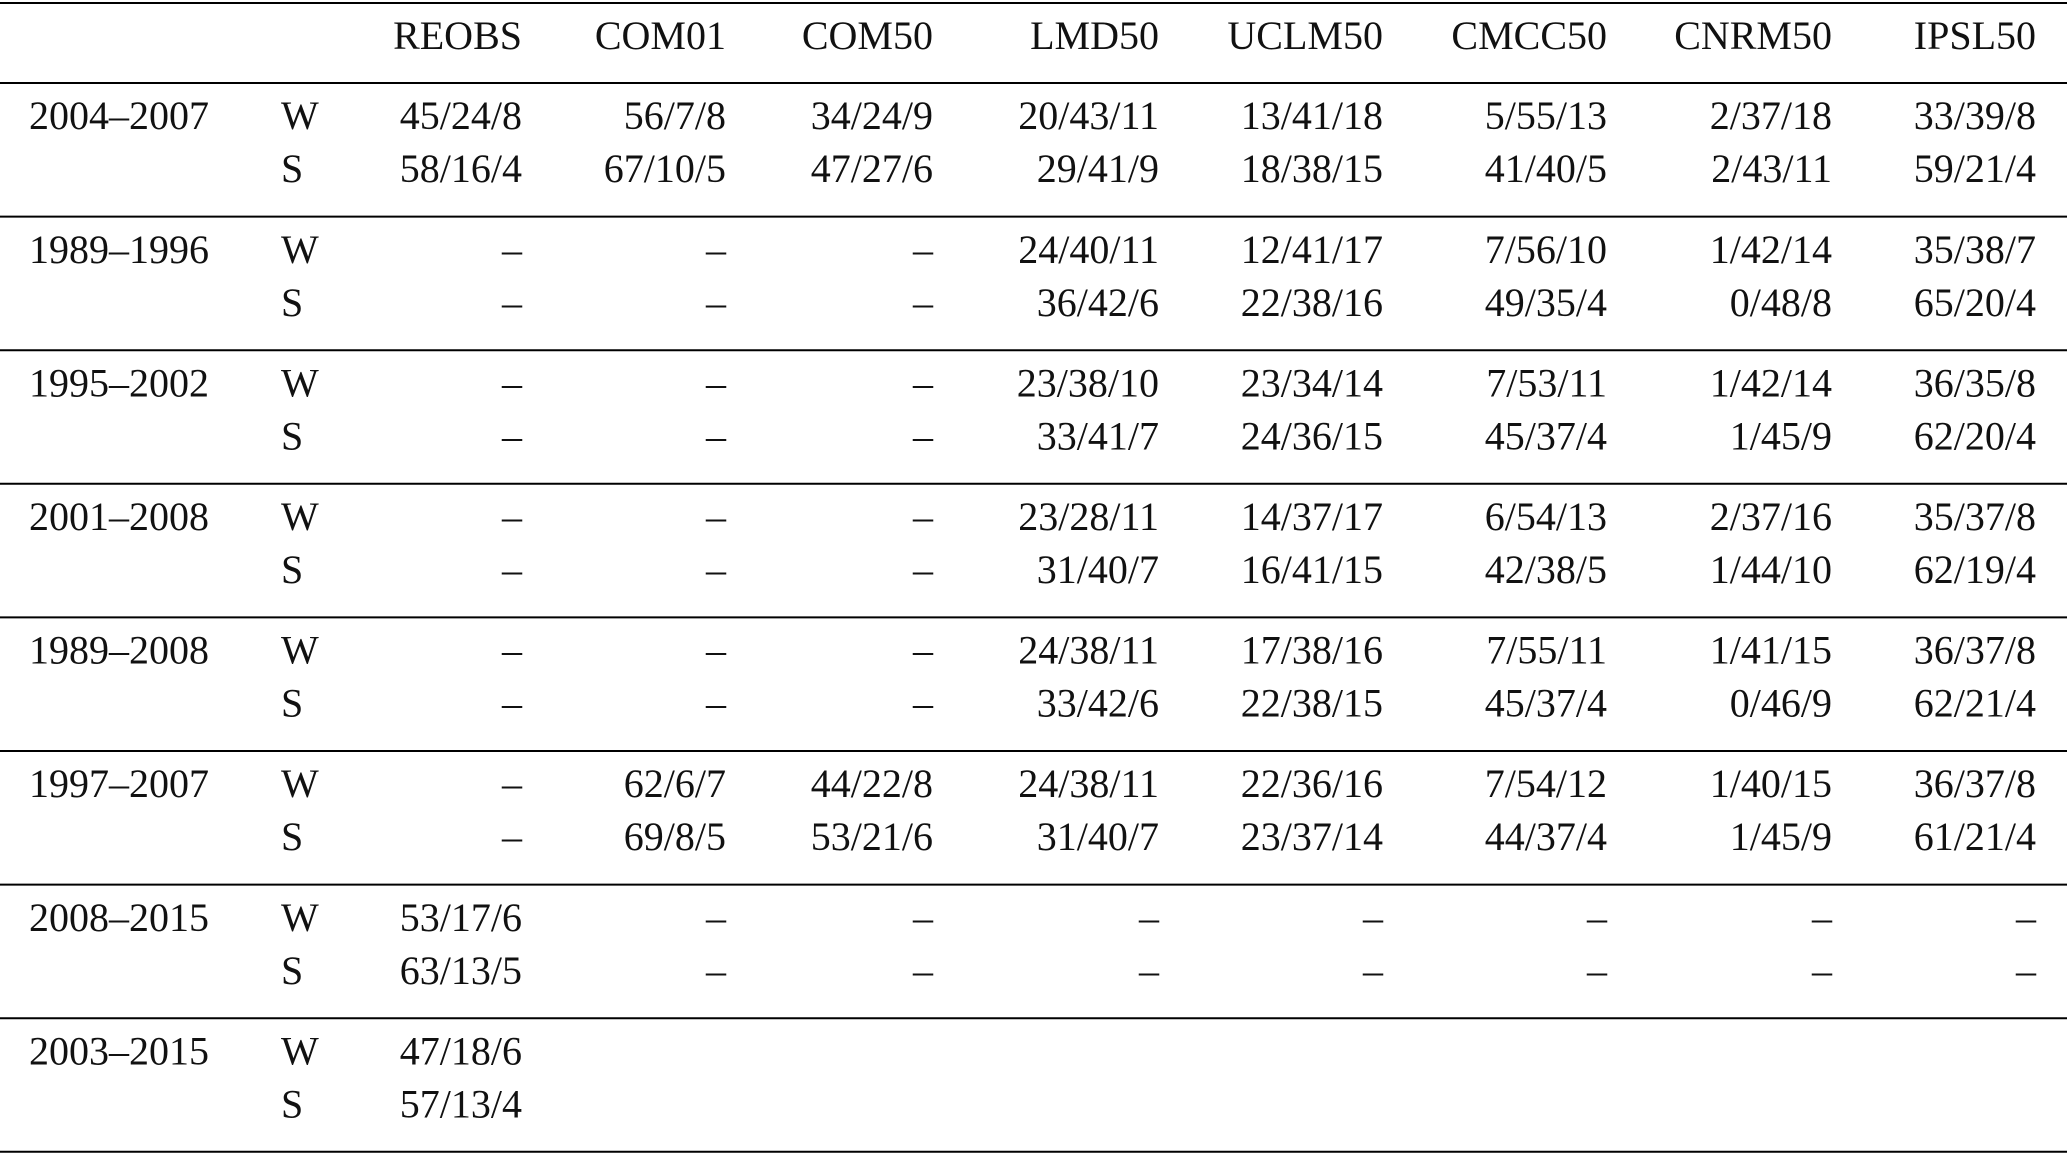 The height and width of the screenshot is (1154, 2067). Describe the element at coordinates (1975, 836) in the screenshot. I see `cell: 61/21/4` at that location.